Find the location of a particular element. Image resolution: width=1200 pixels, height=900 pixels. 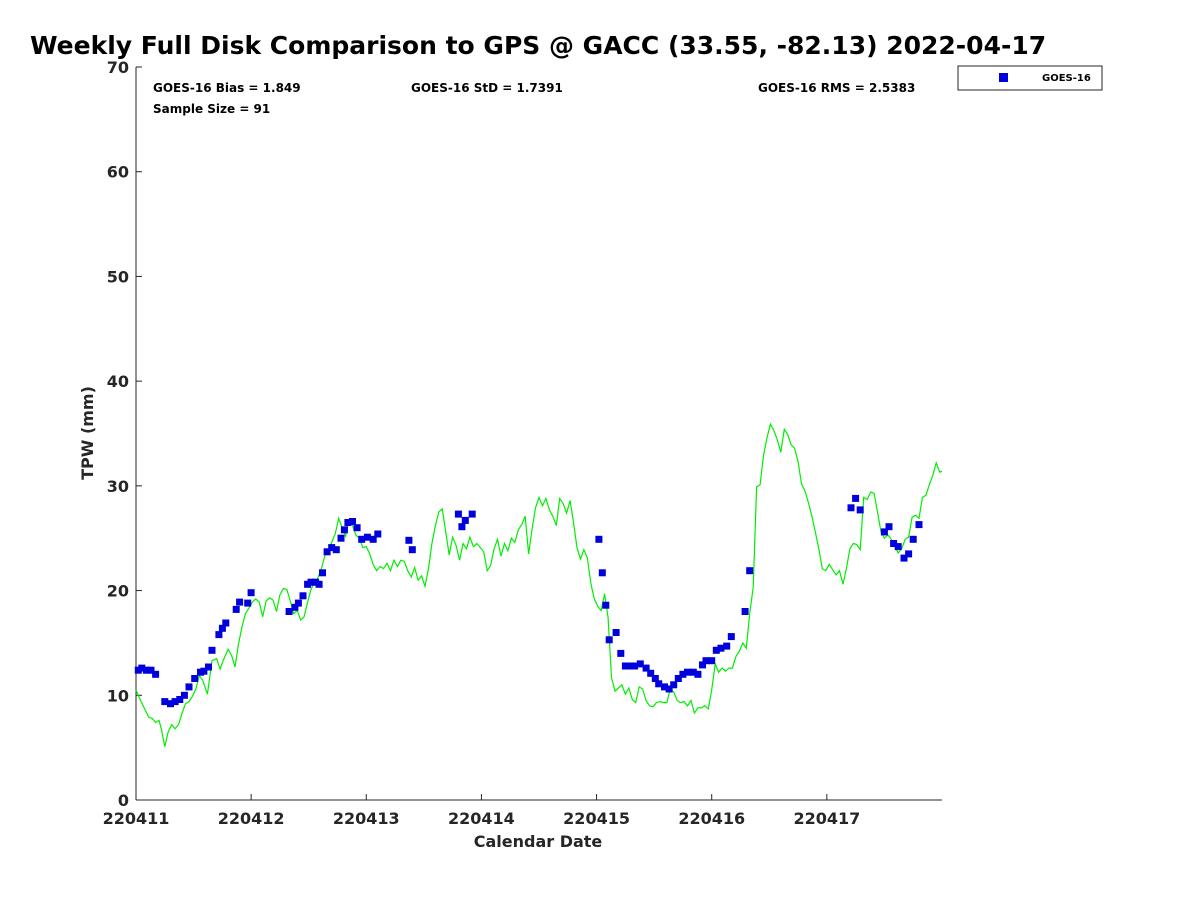

y-ticks: 0 10 20 30 40 50 60 70 is located at coordinates (124, 434).